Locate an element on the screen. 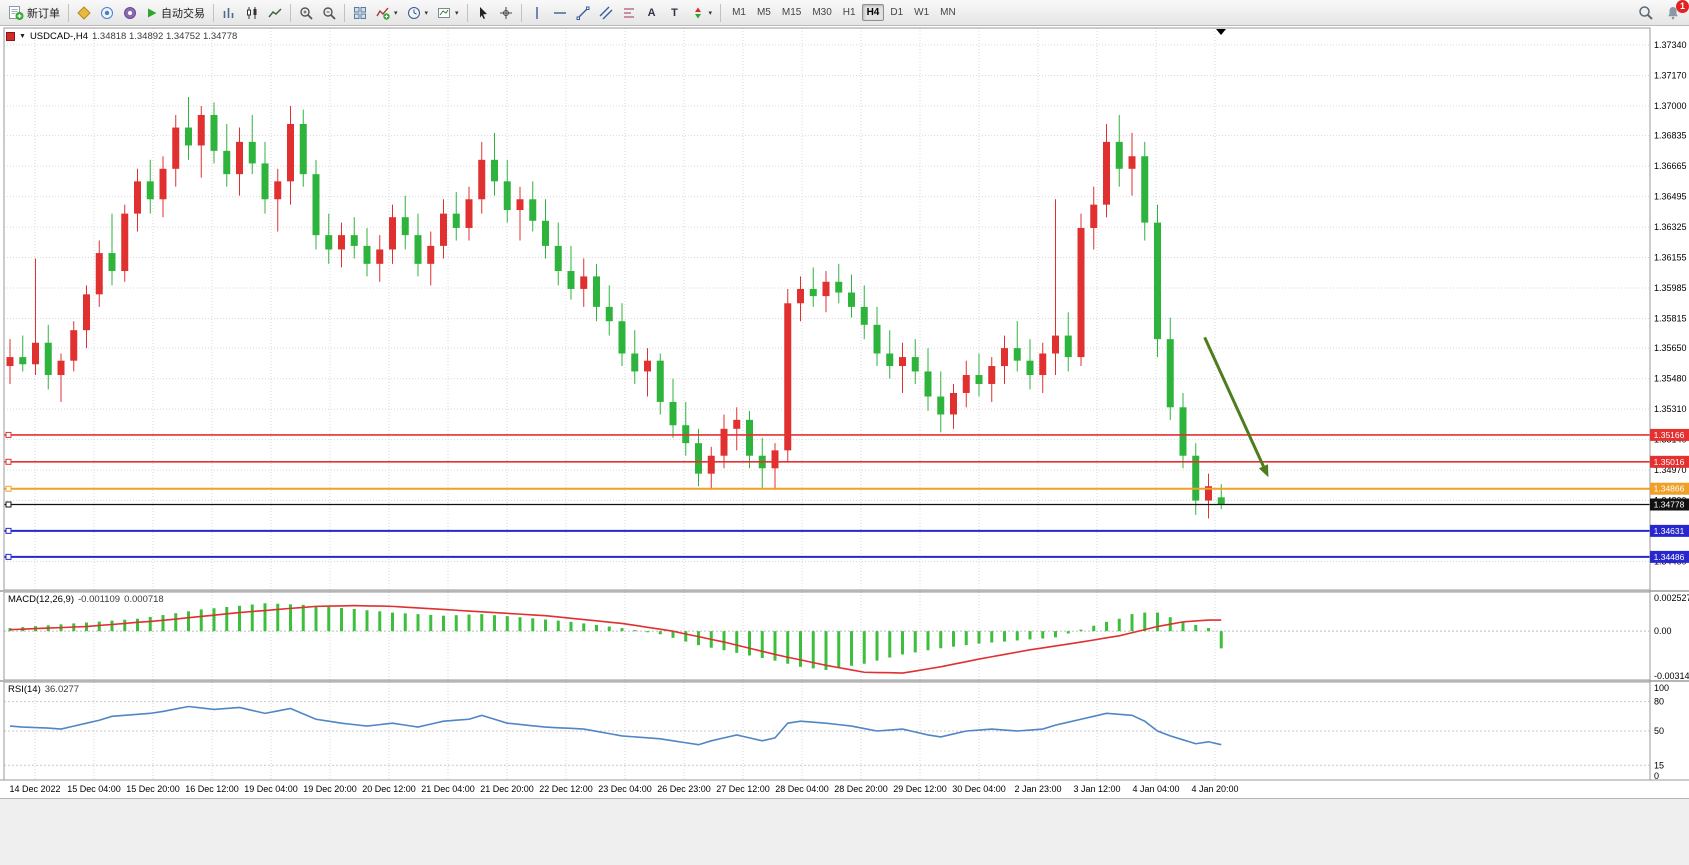 The width and height of the screenshot is (1689, 865). svg-text: 15 Dec 20:00 is located at coordinates (153, 789).